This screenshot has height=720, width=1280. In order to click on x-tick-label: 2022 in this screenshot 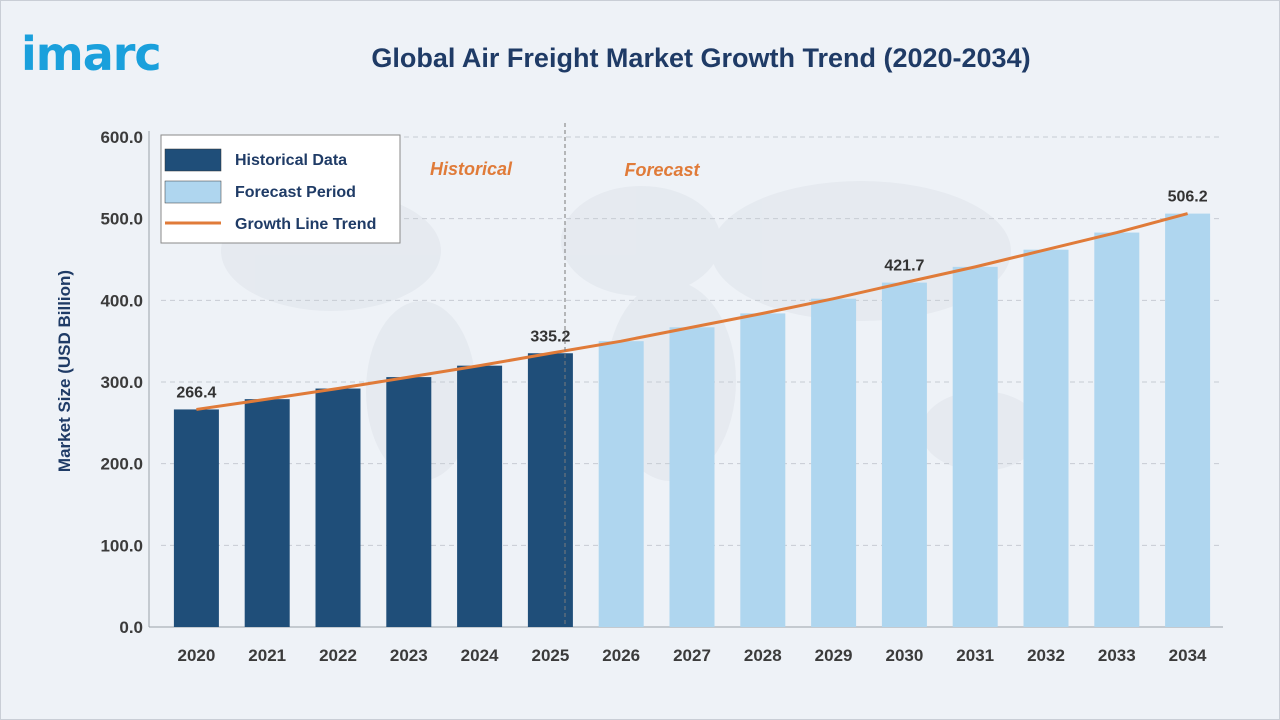, I will do `click(338, 655)`.